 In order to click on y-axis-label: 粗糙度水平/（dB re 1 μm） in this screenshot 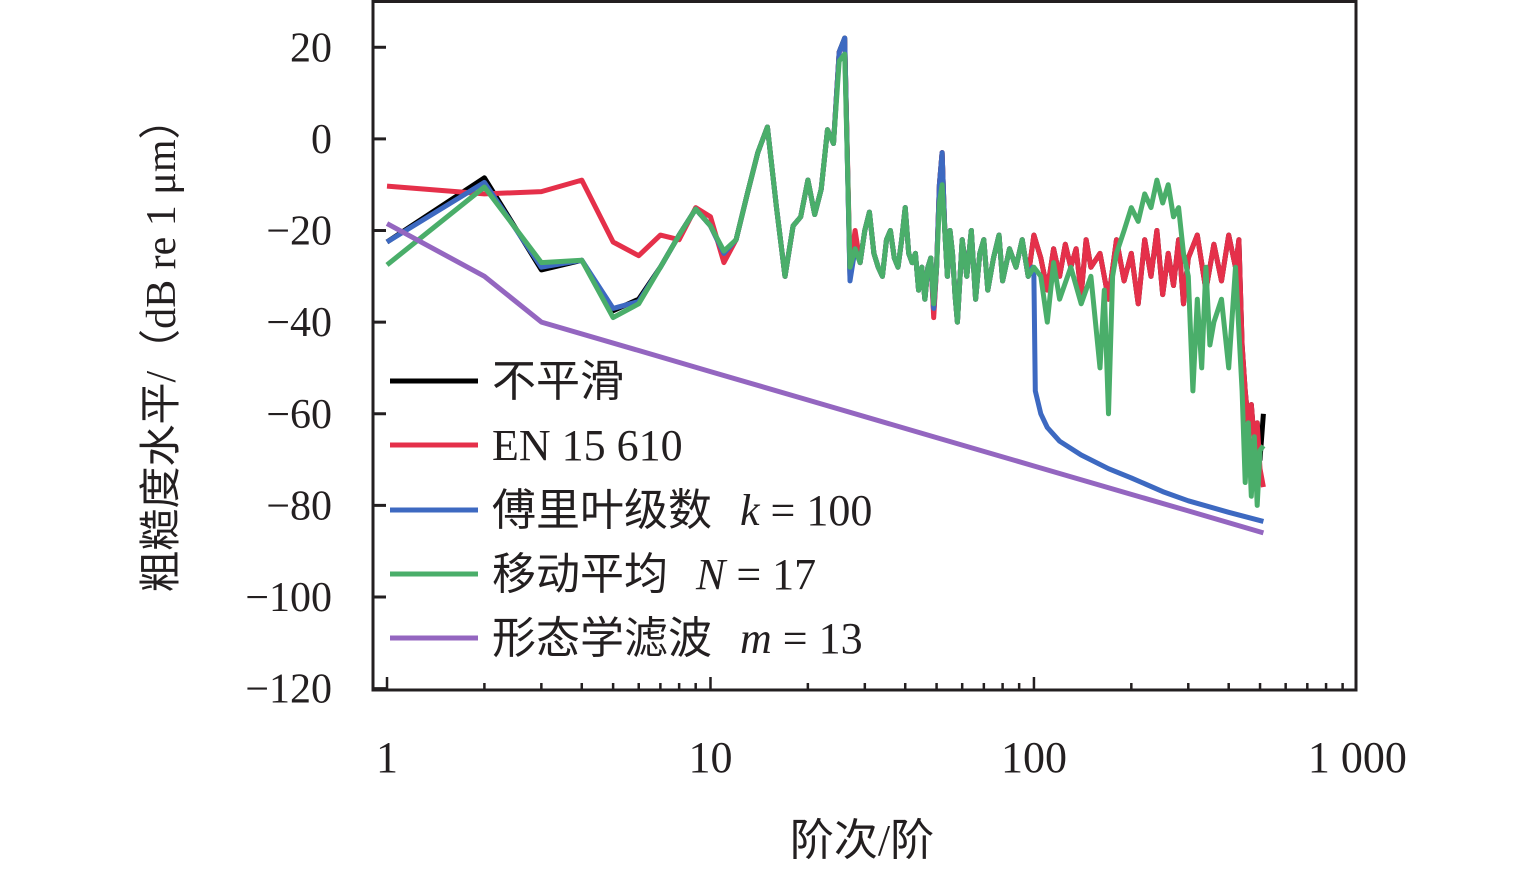, I will do `click(162, 345)`.